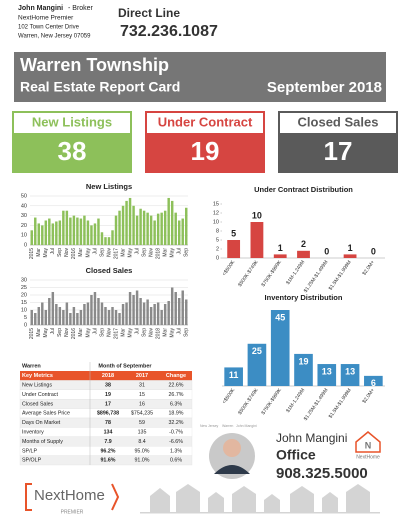  I want to click on table-cell: 134, so click(108, 433).